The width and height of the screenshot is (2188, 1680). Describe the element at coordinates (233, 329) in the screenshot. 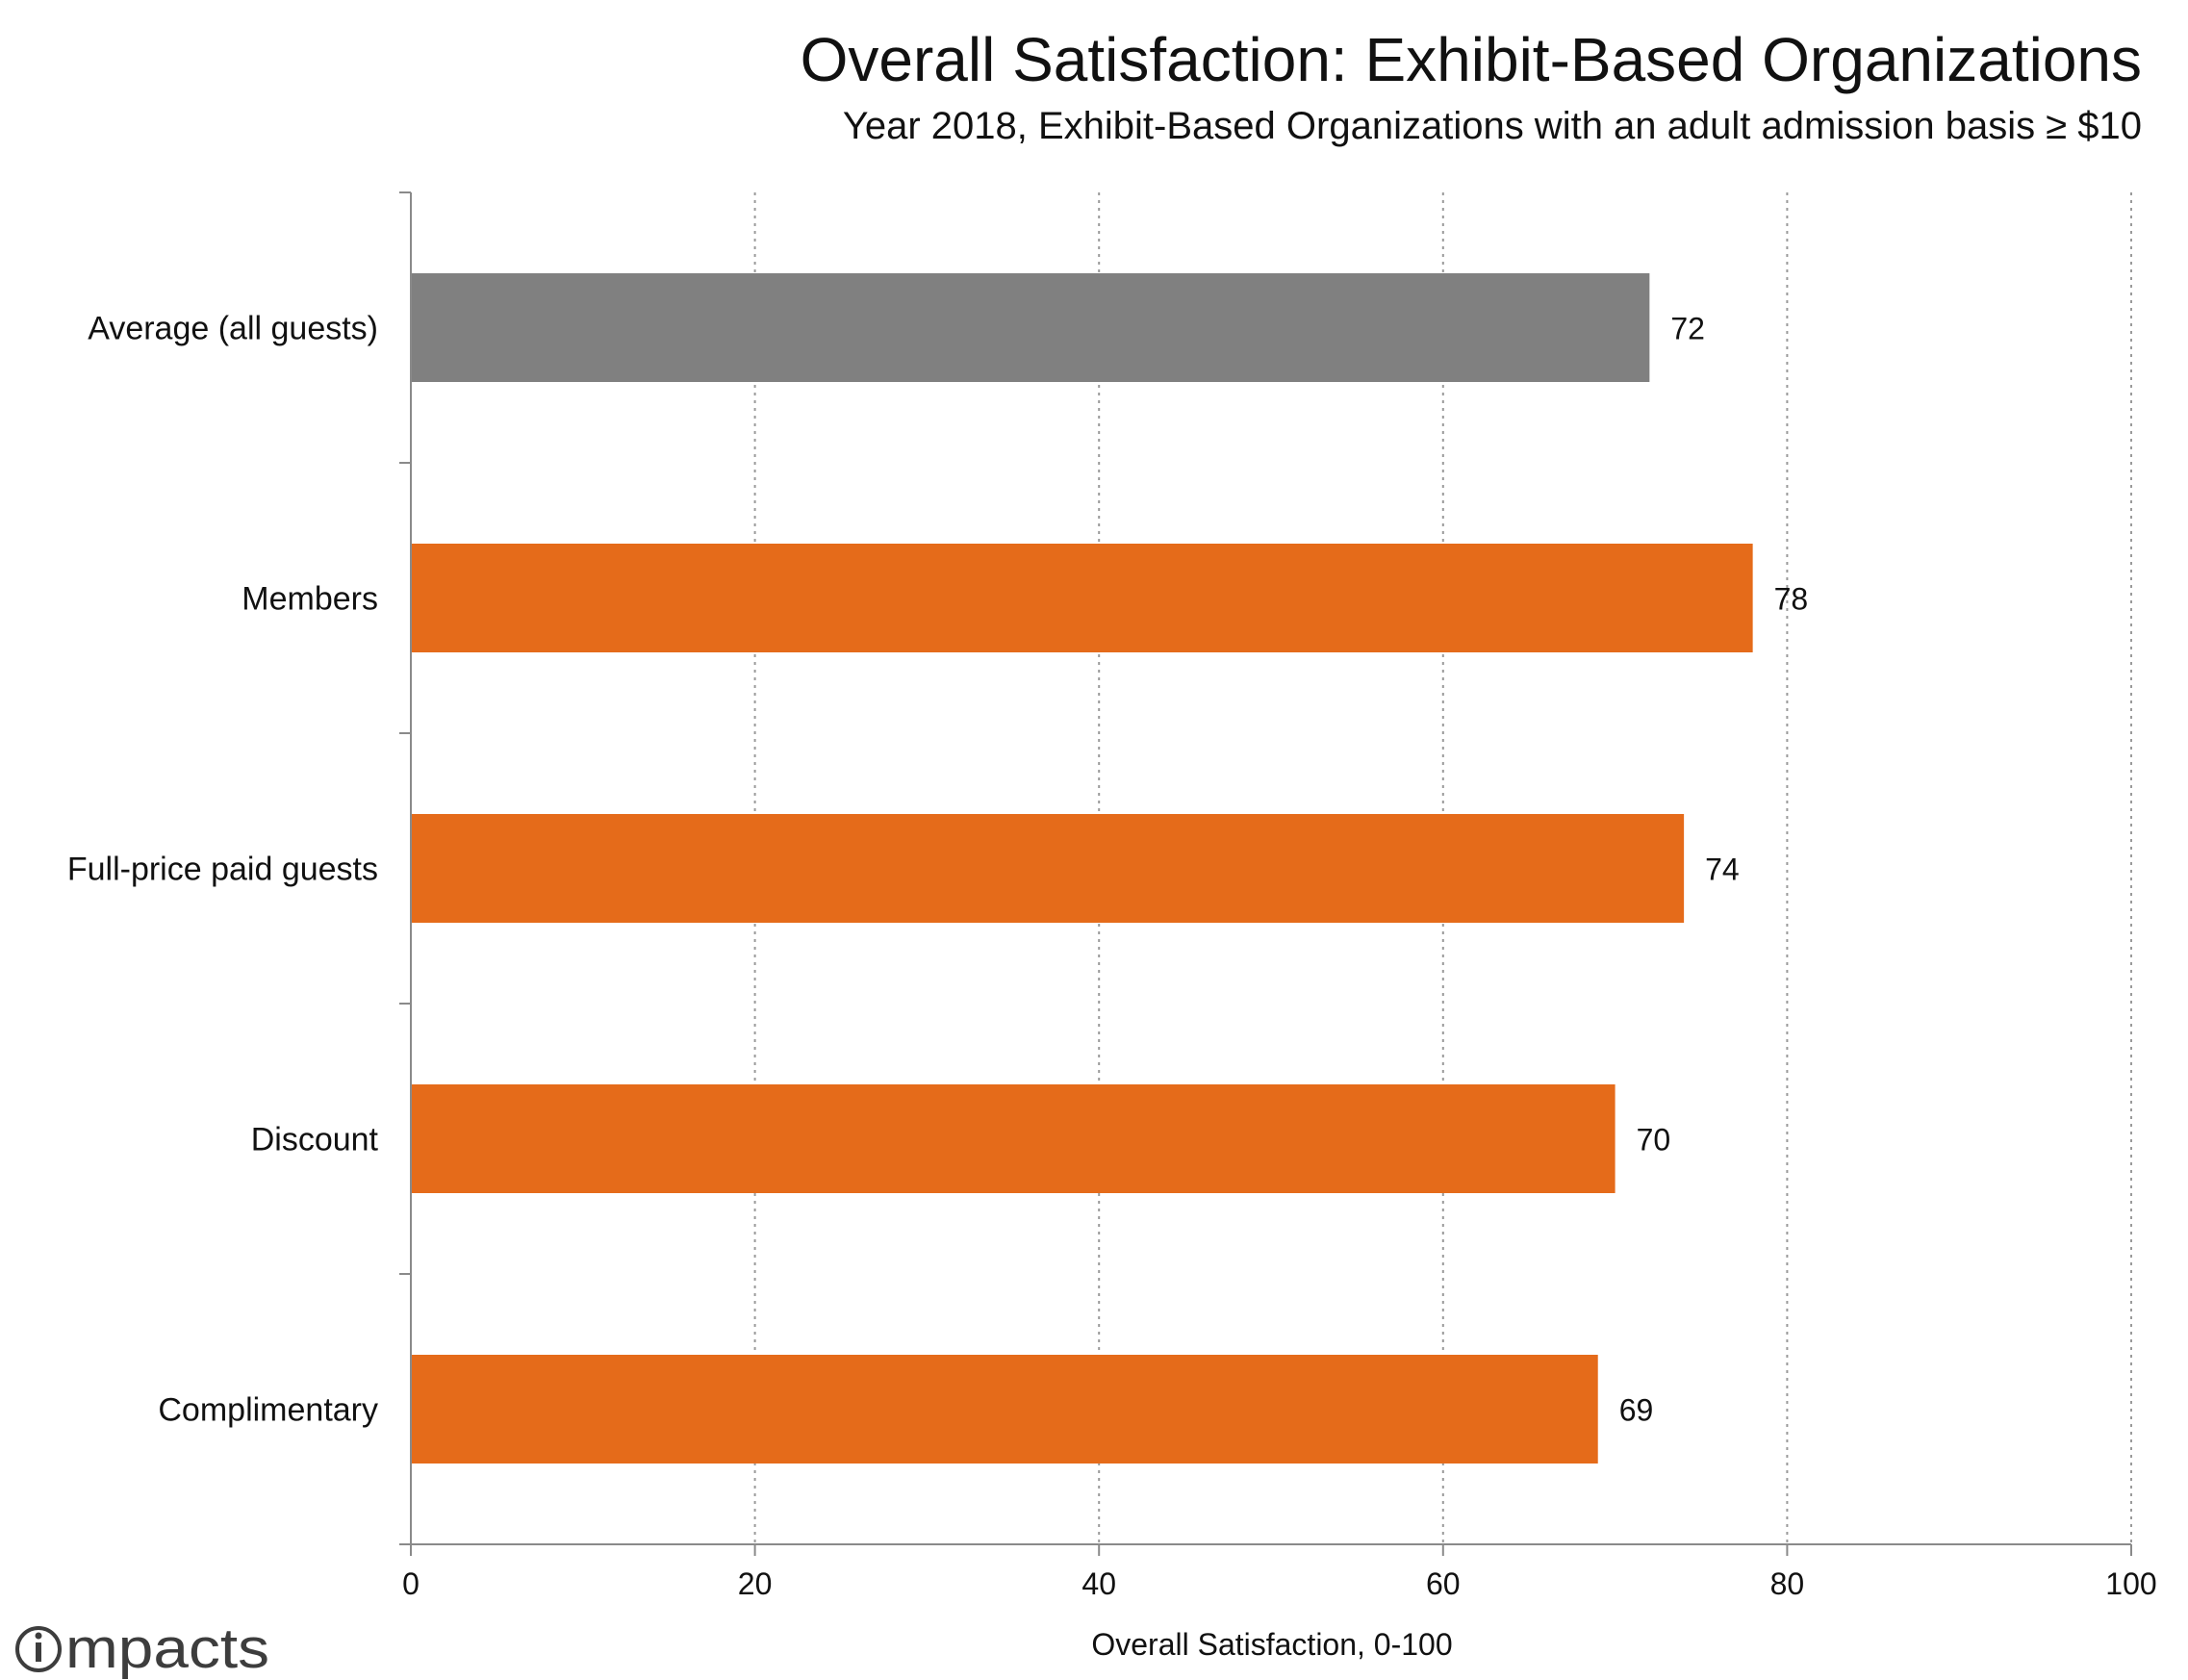

I see `category-label: Average (all guests)` at that location.